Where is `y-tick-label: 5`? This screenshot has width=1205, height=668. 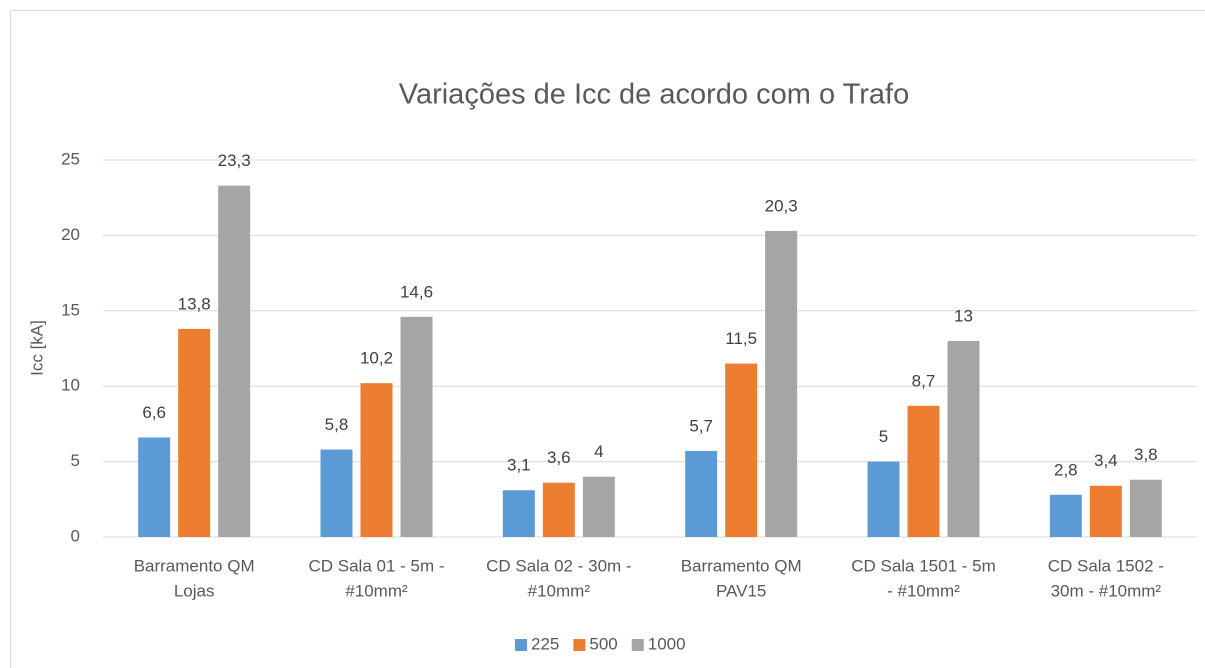
y-tick-label: 5 is located at coordinates (75, 460).